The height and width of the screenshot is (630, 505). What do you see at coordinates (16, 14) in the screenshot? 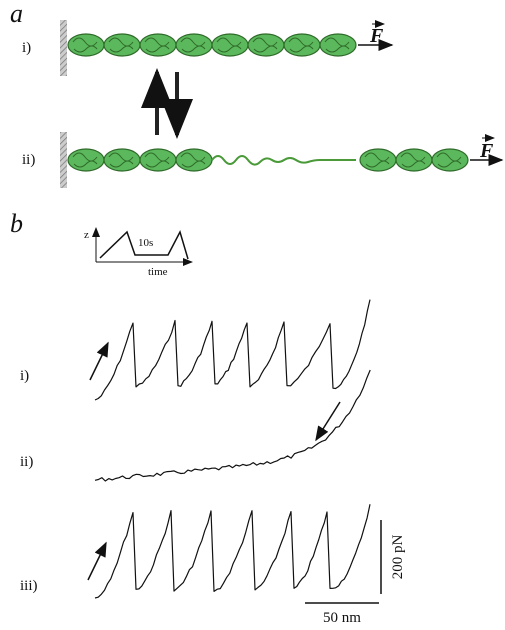
I see `panel-label: a` at bounding box center [16, 14].